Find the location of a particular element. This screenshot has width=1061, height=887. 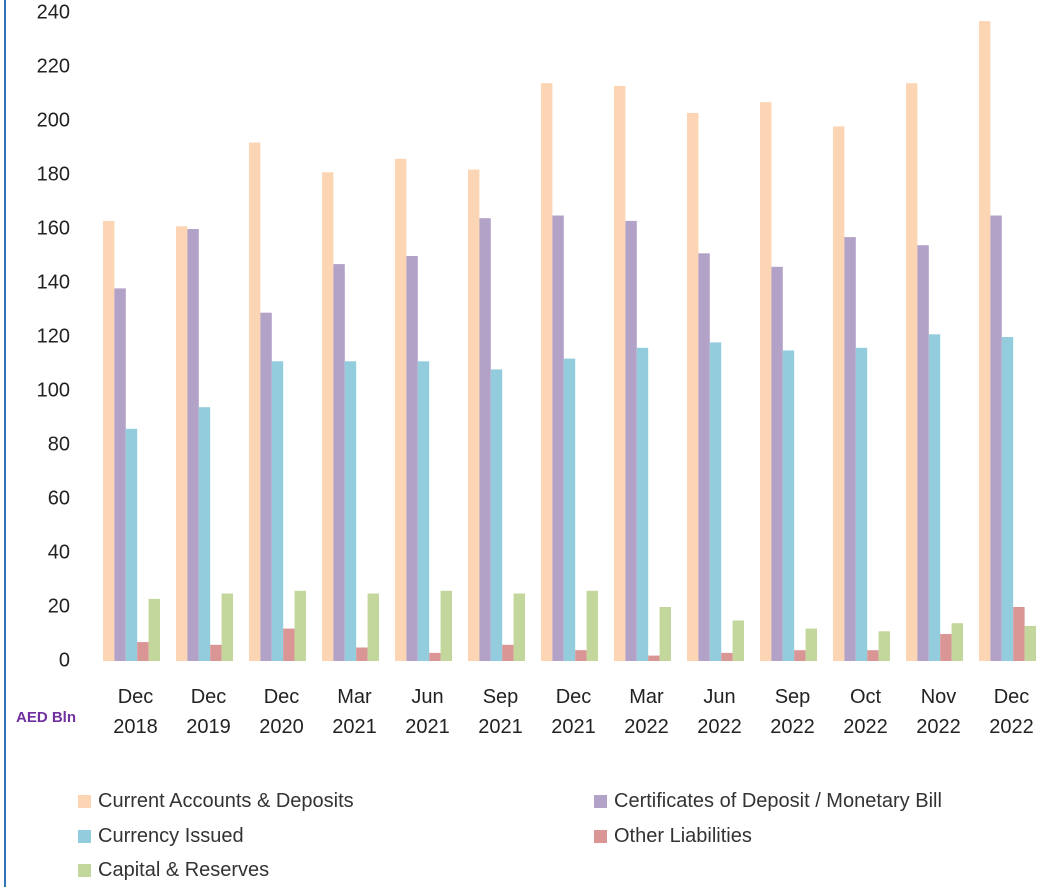

y-tick-label: 220 is located at coordinates (53, 66).